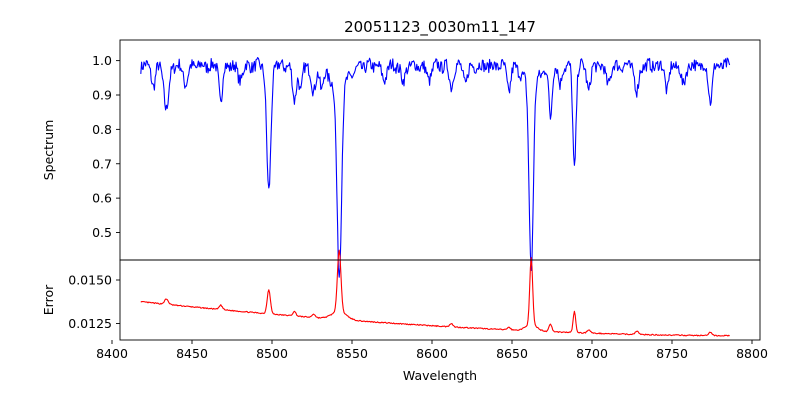  I want to click on spectrum-y-tick-label: 0.5, so click(102, 232).